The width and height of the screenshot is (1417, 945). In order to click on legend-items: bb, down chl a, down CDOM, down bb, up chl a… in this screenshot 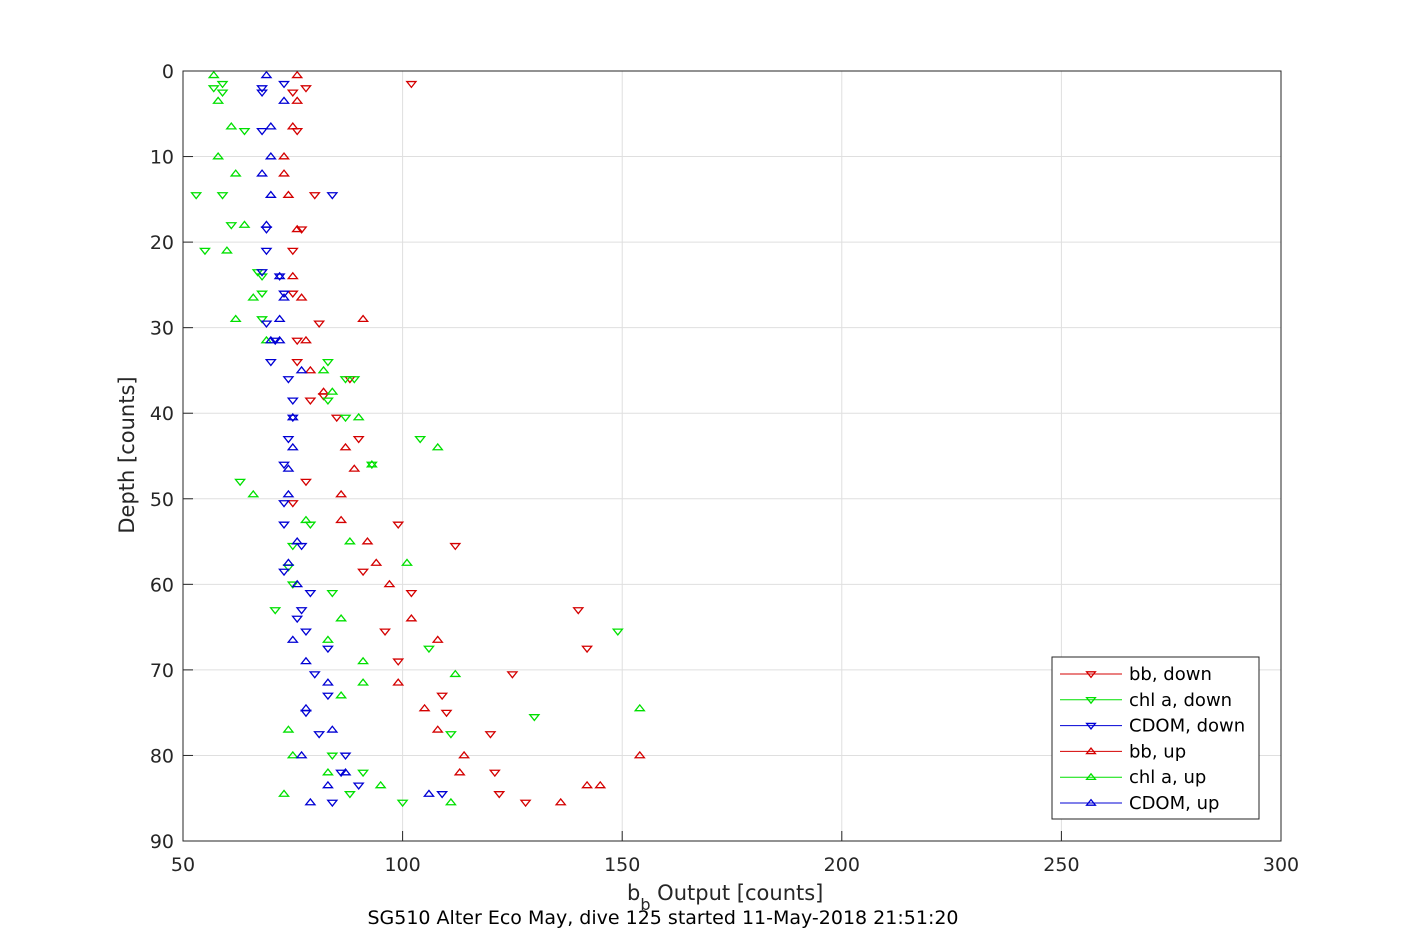, I will do `click(1152, 739)`.